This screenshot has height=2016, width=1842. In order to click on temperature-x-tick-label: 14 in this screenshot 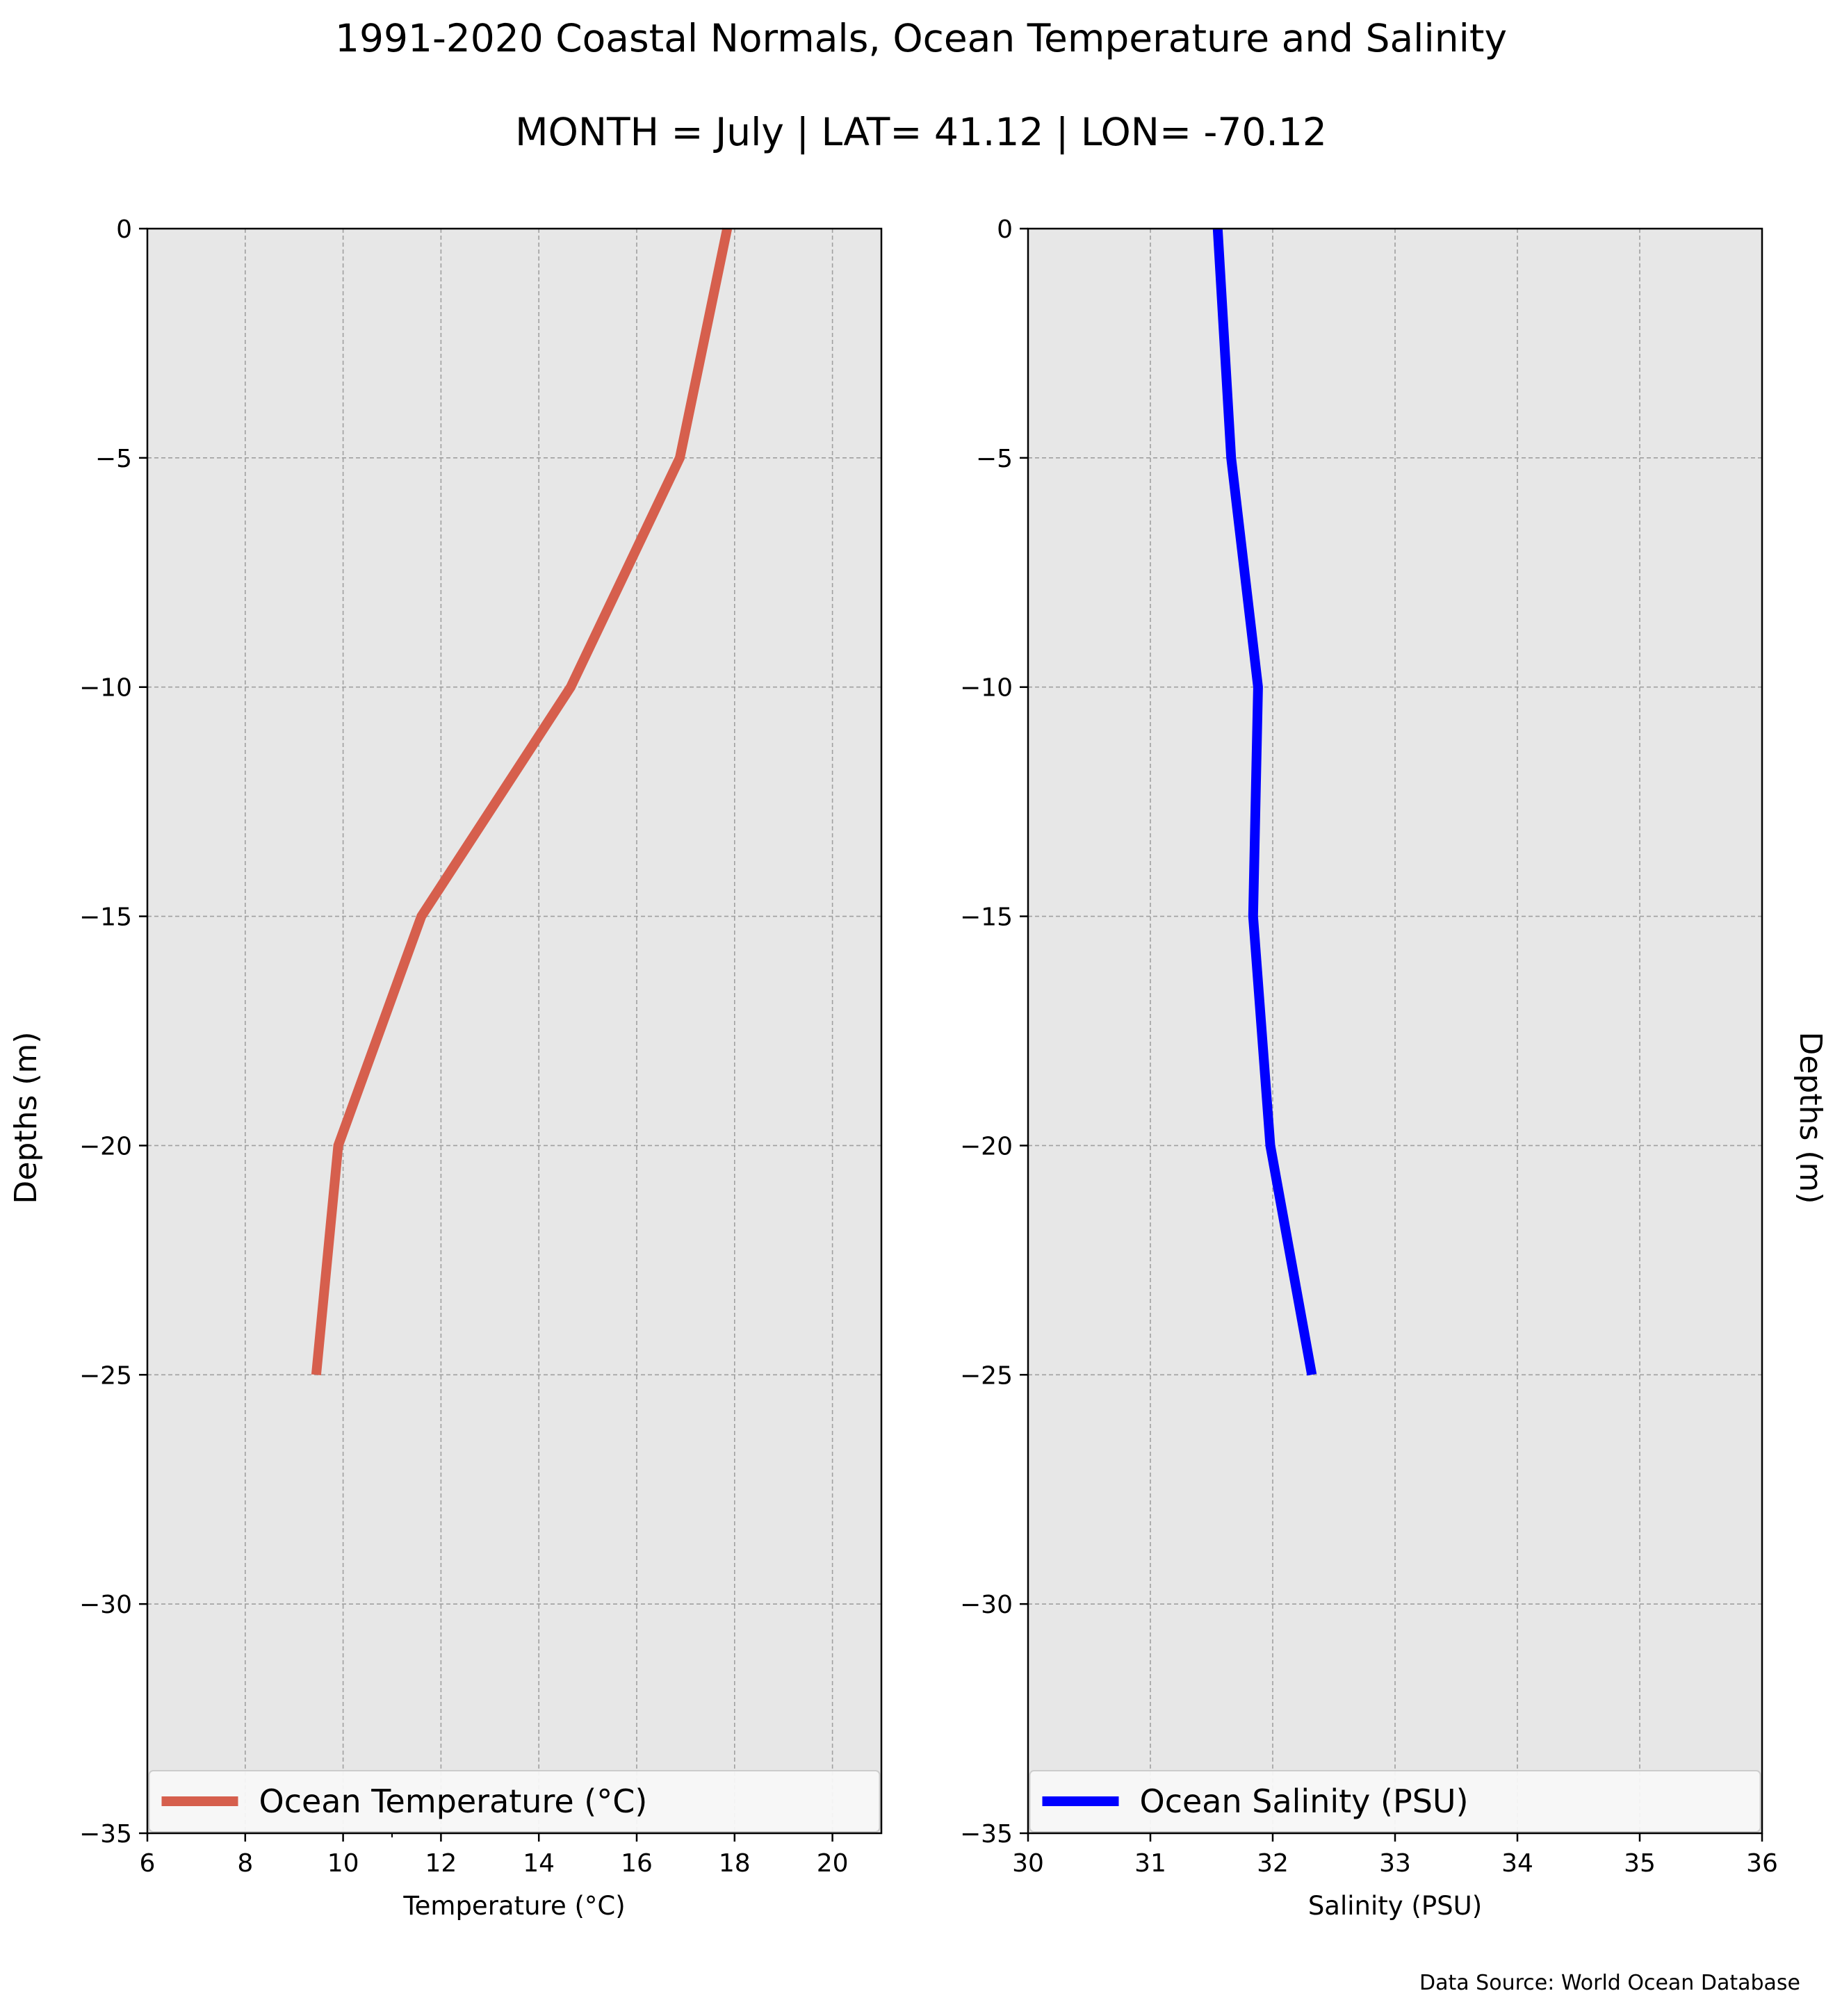, I will do `click(539, 1864)`.